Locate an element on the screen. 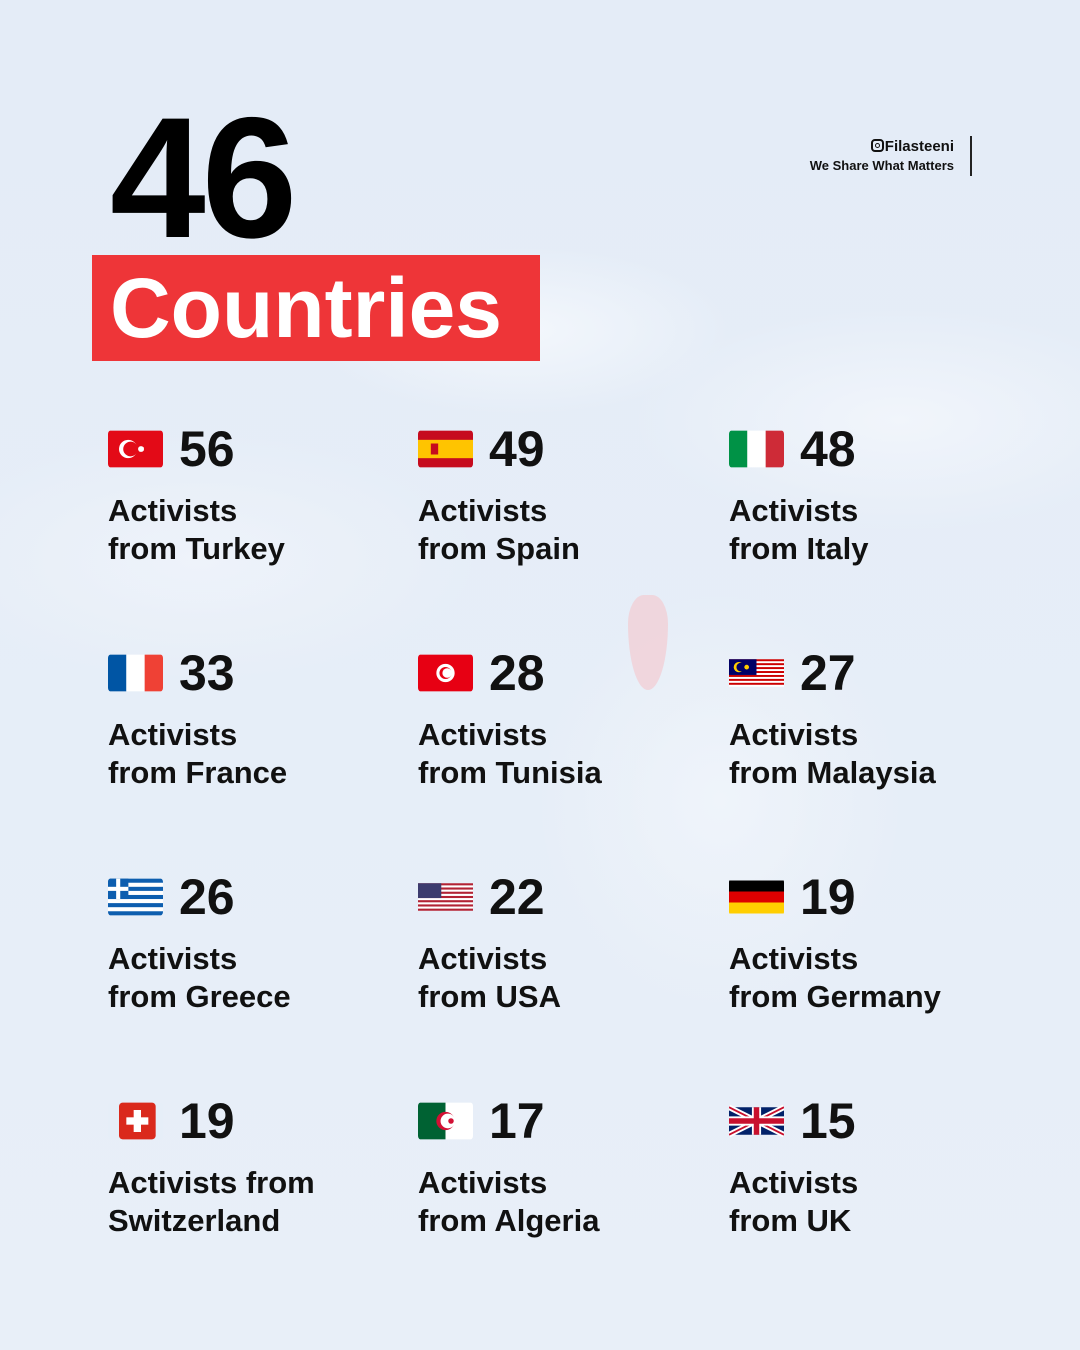 This screenshot has width=1080, height=1350. headline-label: Countries is located at coordinates (316, 308).